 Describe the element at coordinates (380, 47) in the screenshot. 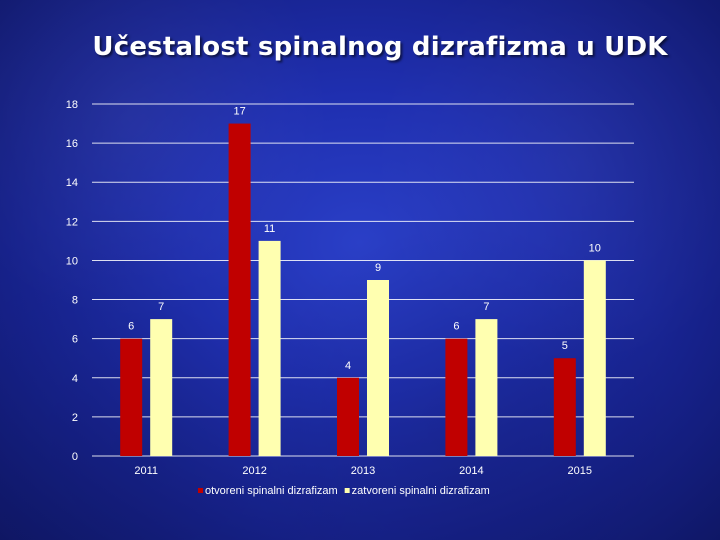

I see `chart-title: Učestalost spinalnog dizrafizma u UDK` at that location.